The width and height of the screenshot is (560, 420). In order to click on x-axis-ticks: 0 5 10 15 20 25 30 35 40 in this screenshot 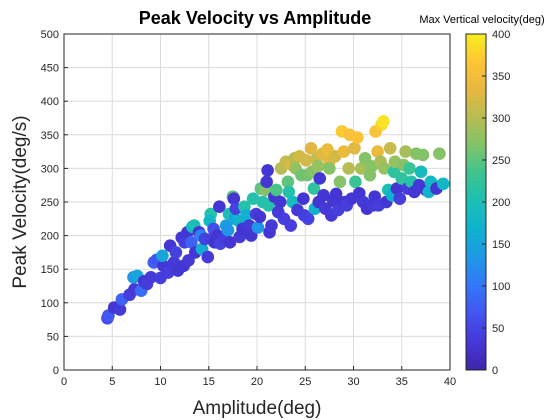, I will do `click(258, 377)`.